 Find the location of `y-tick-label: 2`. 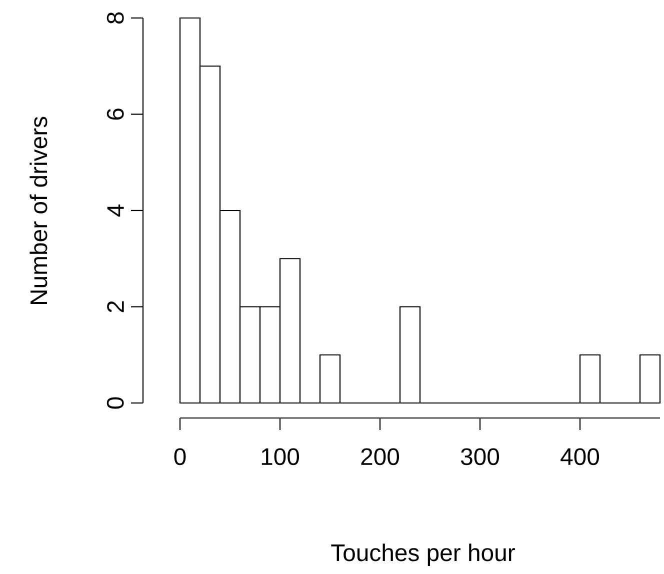

y-tick-label: 2 is located at coordinates (115, 306).